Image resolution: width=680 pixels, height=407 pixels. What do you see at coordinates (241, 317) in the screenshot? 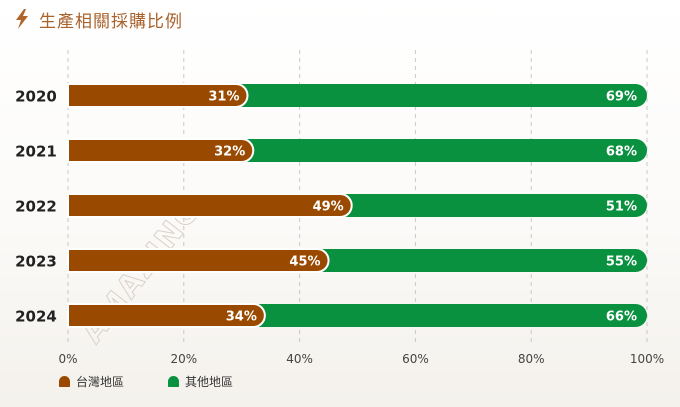
I see `data-label-taiwan: 34%` at bounding box center [241, 317].